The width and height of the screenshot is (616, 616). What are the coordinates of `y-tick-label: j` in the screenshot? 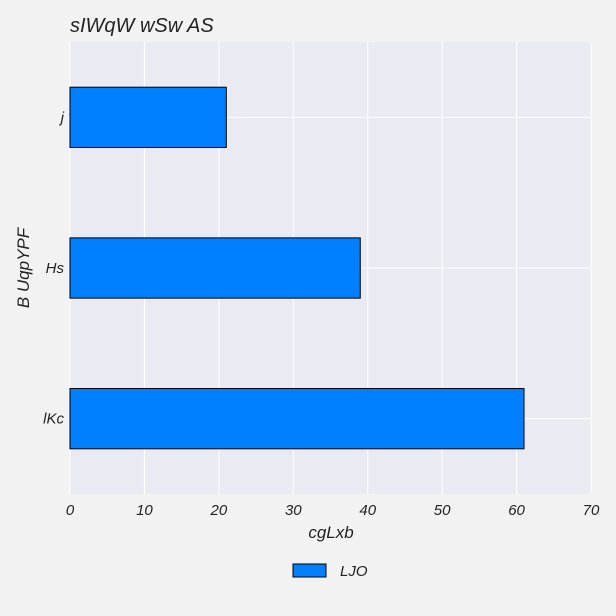 It's located at (62, 117).